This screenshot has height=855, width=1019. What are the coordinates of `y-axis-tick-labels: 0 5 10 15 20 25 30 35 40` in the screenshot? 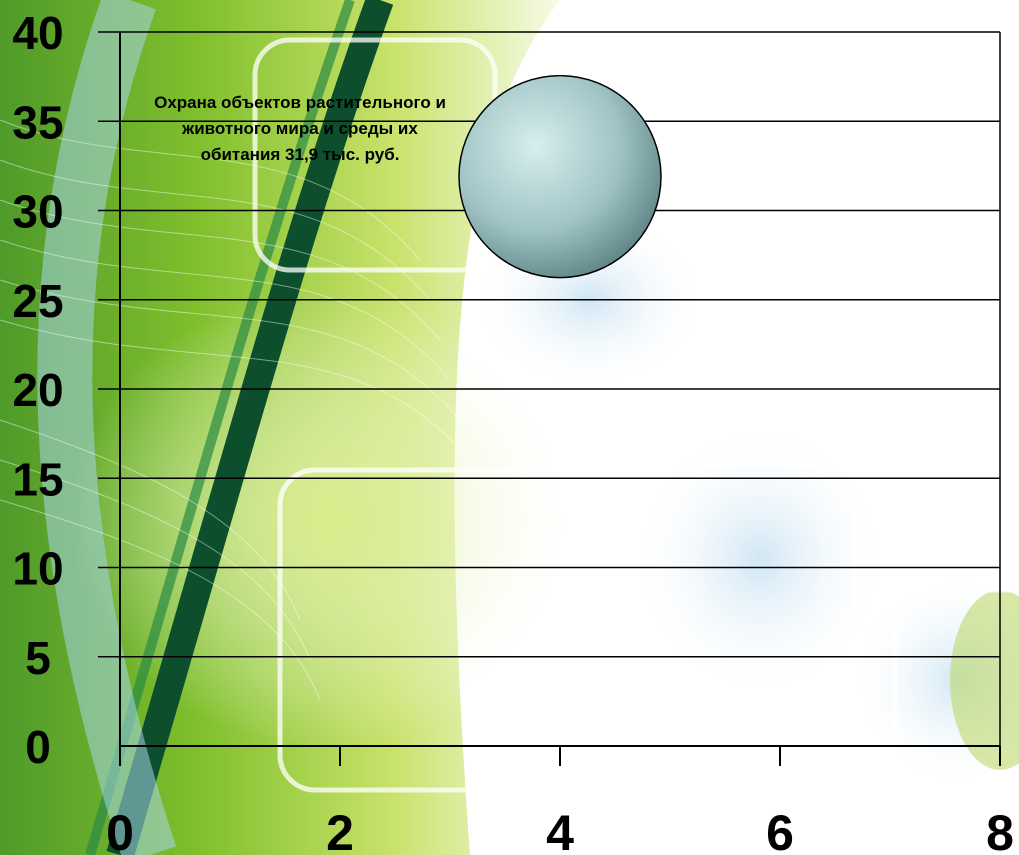 It's located at (37, 390).